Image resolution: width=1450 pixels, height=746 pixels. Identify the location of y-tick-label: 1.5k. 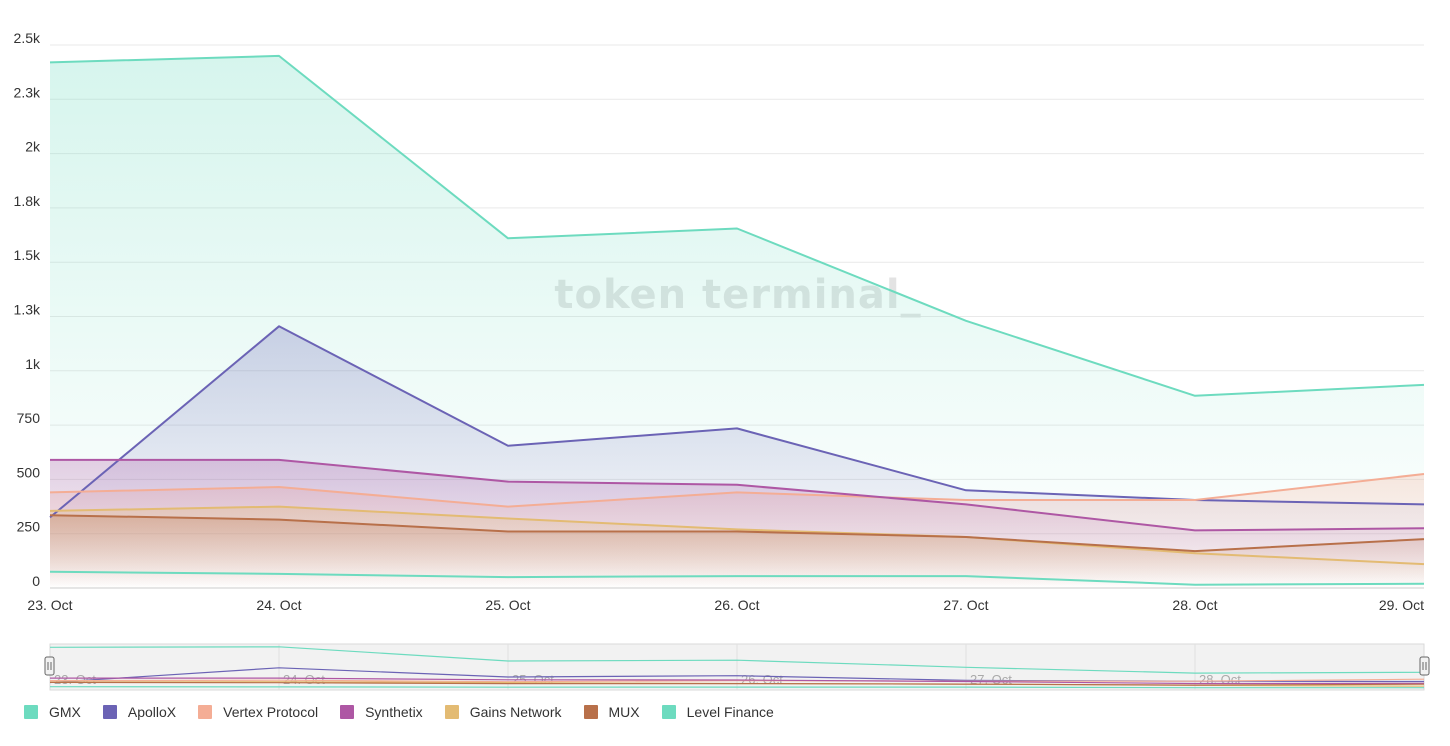
(27, 255).